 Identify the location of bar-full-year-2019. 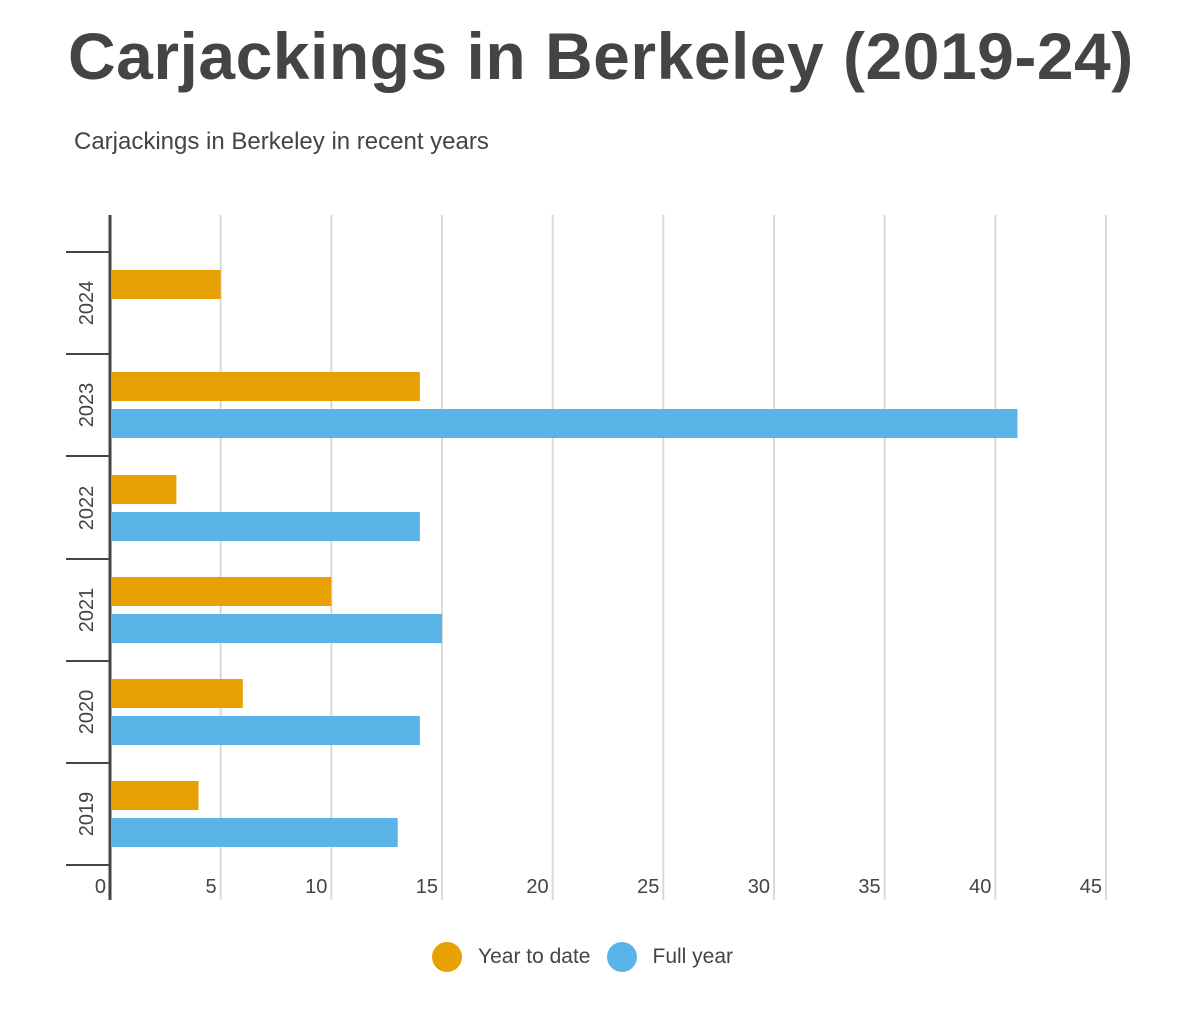
(255, 832).